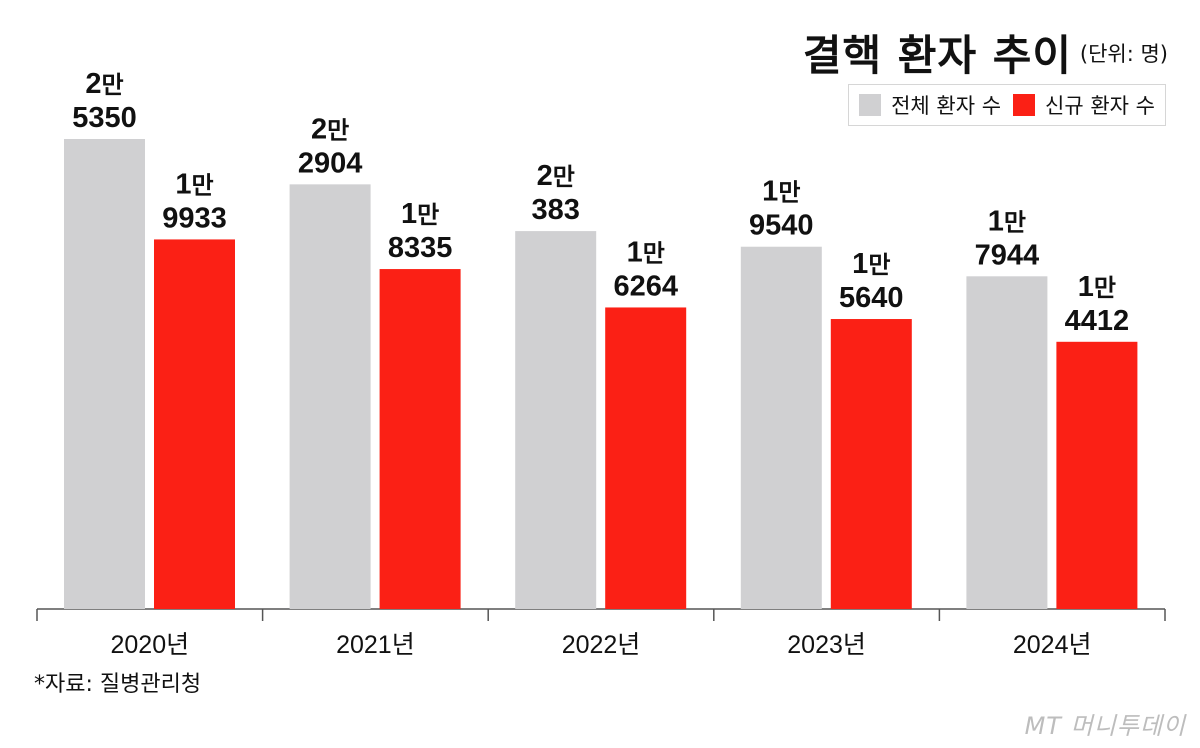  Describe the element at coordinates (781, 226) in the screenshot. I see `data-label: 9540` at that location.